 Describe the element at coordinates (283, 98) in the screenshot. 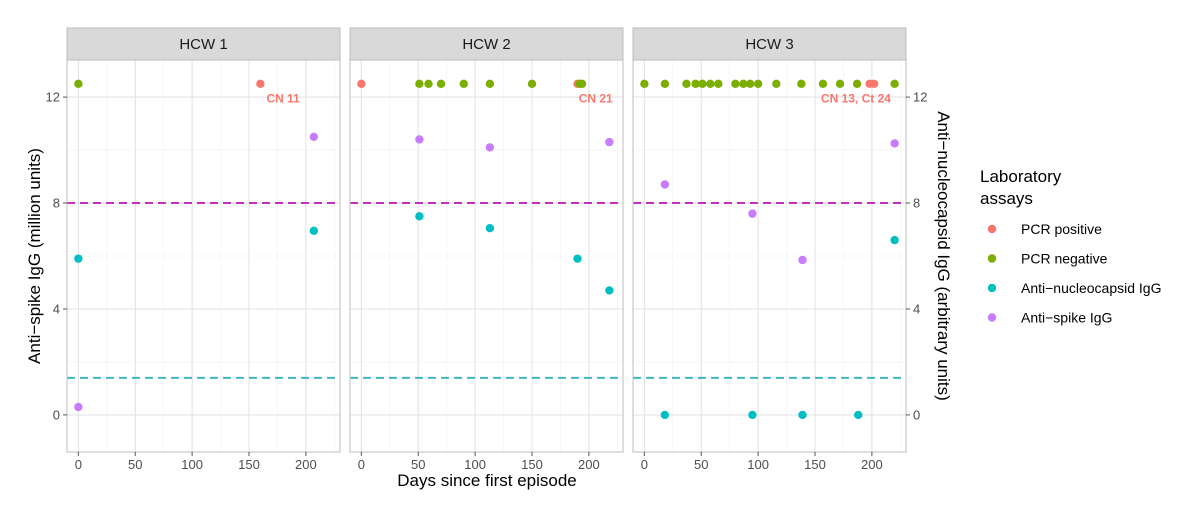

I see `annotation-label: CN 11` at that location.